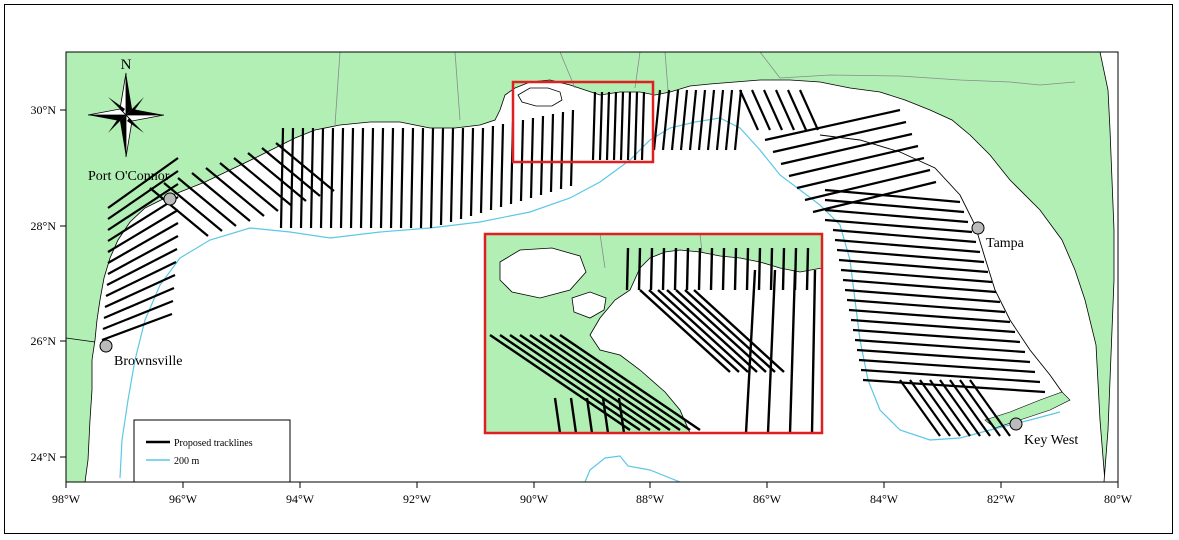 This screenshot has height=540, width=1179. I want to click on city-brownsville: Brownsville, so click(140, 354).